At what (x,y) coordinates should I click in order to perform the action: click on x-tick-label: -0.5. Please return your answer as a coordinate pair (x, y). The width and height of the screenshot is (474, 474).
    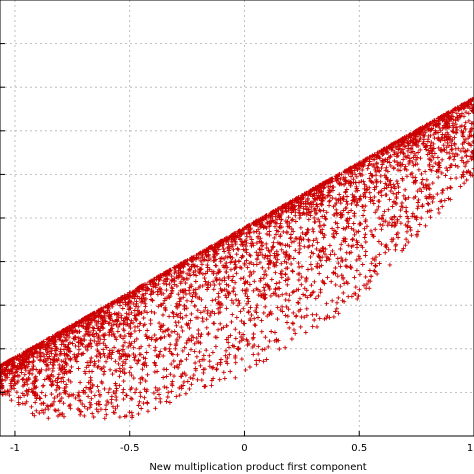
    Looking at the image, I should click on (130, 448).